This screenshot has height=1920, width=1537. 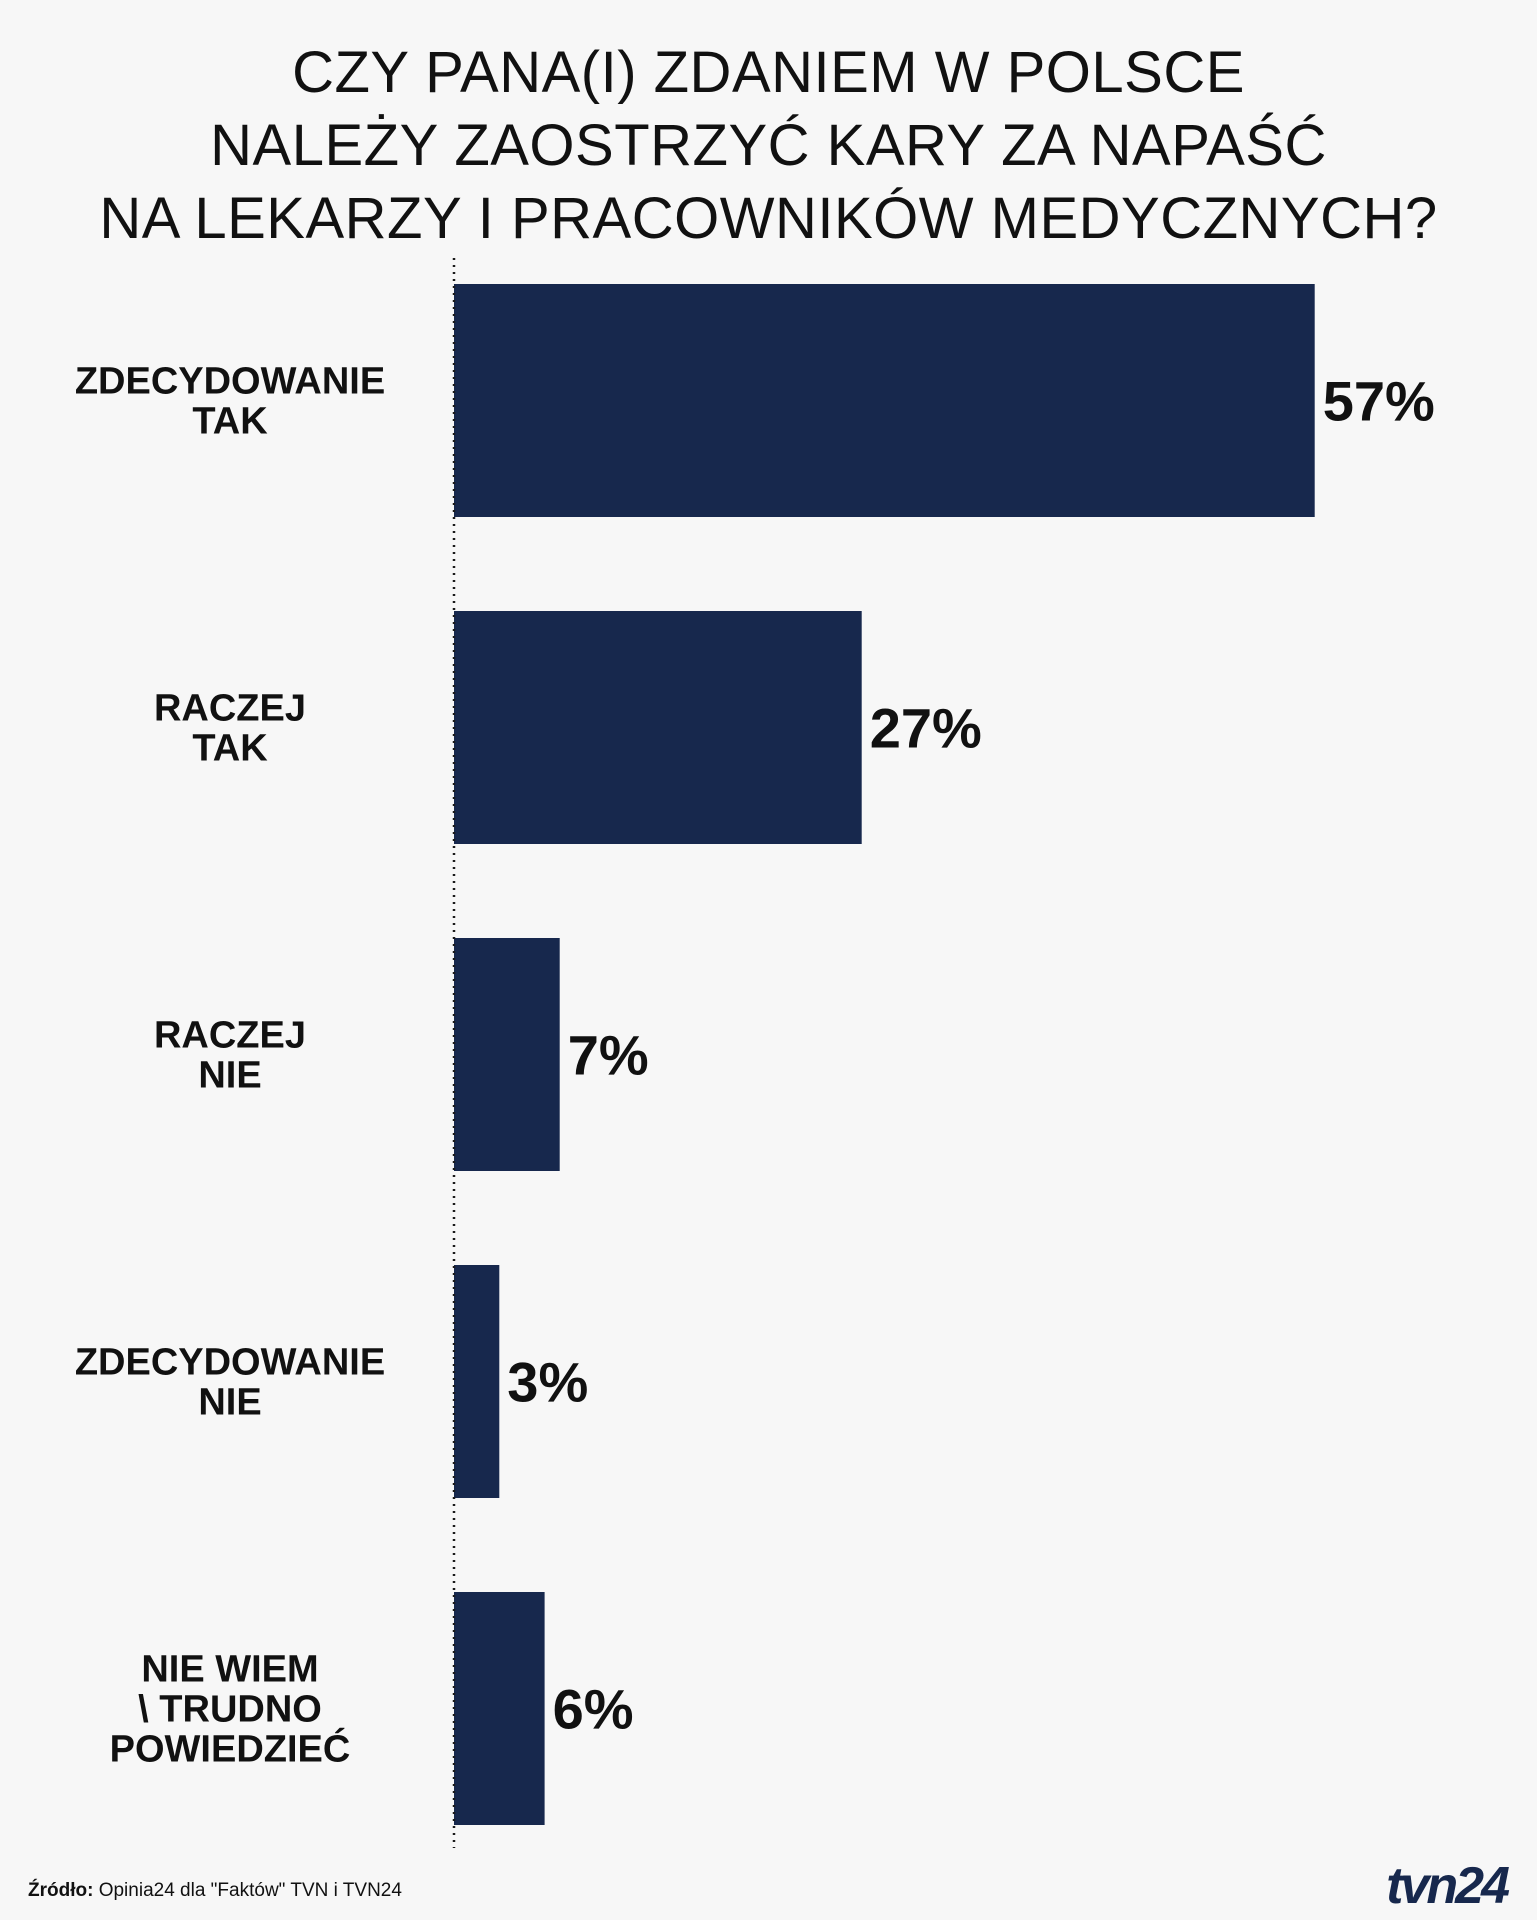 What do you see at coordinates (547, 1382) in the screenshot?
I see `value-label-3: 3%` at bounding box center [547, 1382].